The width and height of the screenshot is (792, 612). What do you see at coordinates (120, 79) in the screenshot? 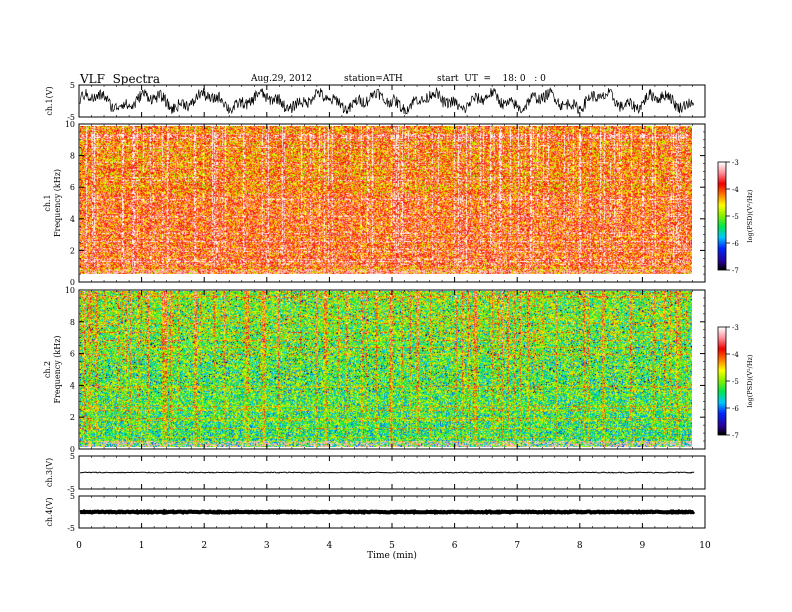
I see `figure-title: VLF Spectra` at bounding box center [120, 79].